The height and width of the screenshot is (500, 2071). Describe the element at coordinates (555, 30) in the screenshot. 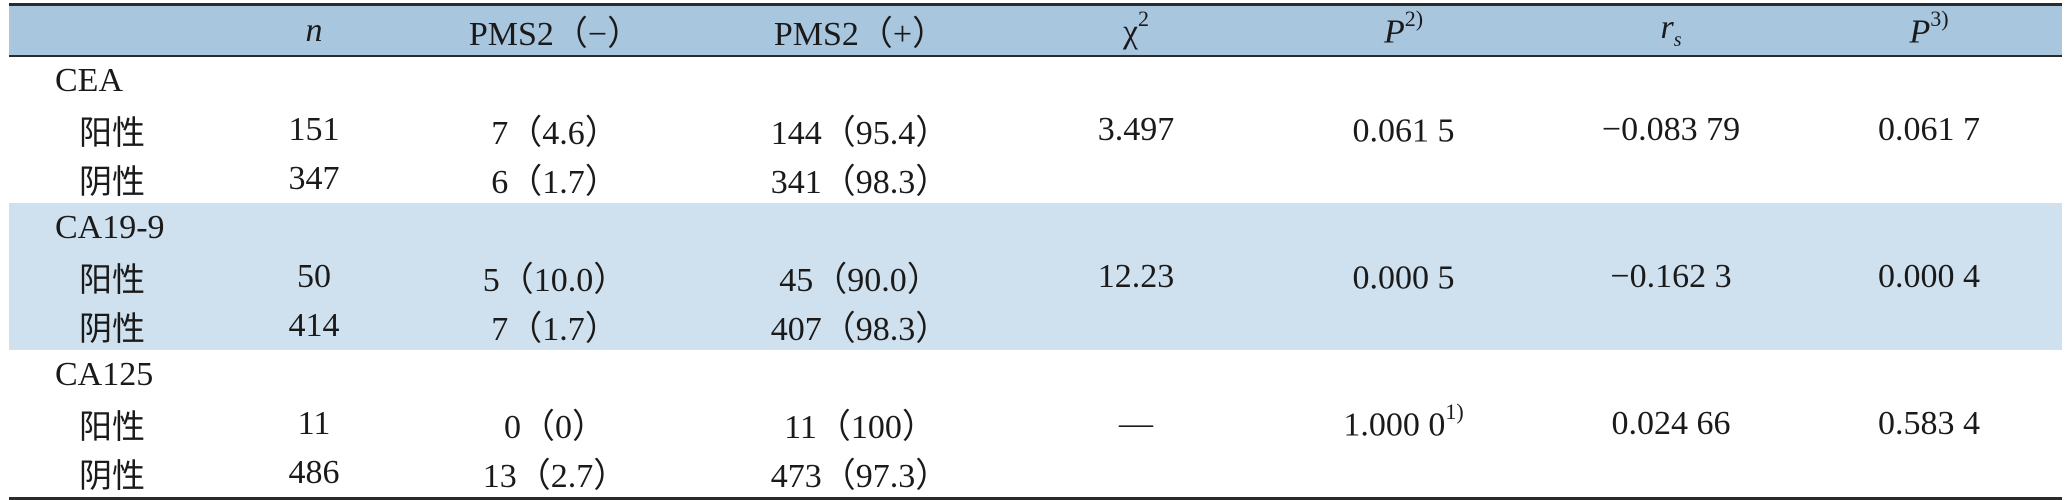

I see `header-pms2-negative: PMS2（−）` at that location.